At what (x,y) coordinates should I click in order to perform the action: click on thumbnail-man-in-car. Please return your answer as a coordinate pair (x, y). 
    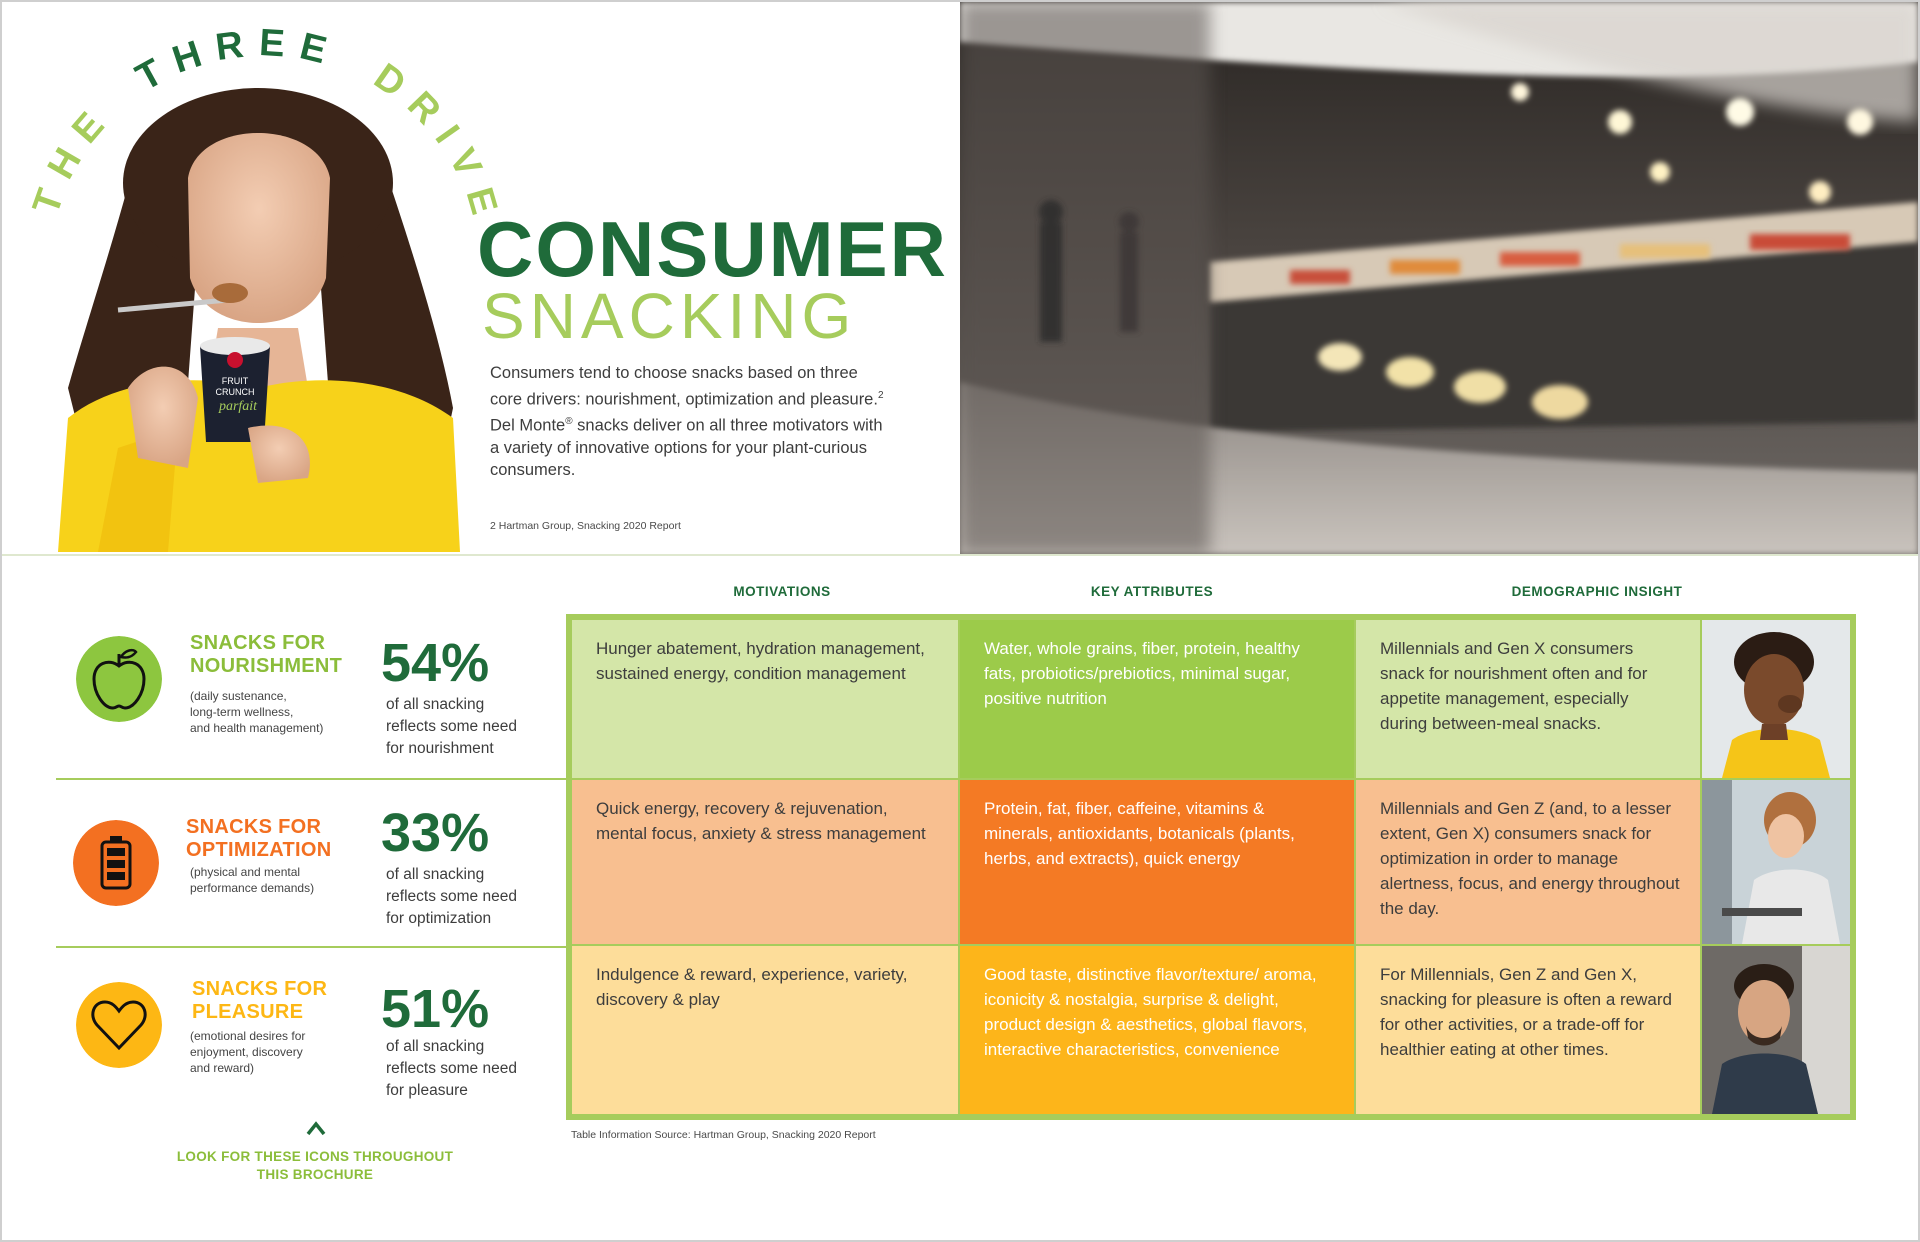
    Looking at the image, I should click on (1776, 1030).